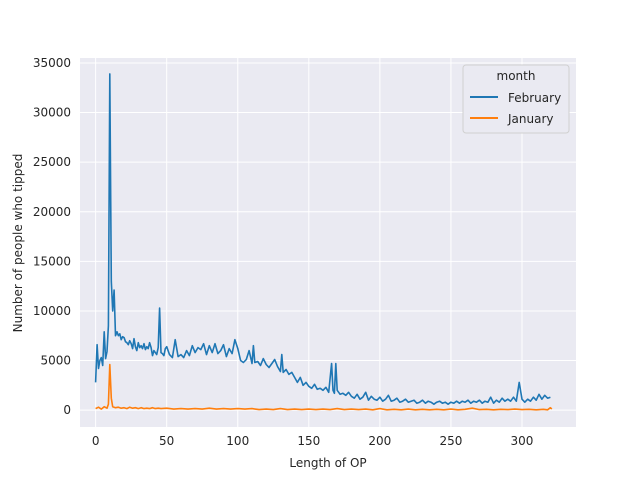  I want to click on y-tick-label: 10000, so click(52, 311).